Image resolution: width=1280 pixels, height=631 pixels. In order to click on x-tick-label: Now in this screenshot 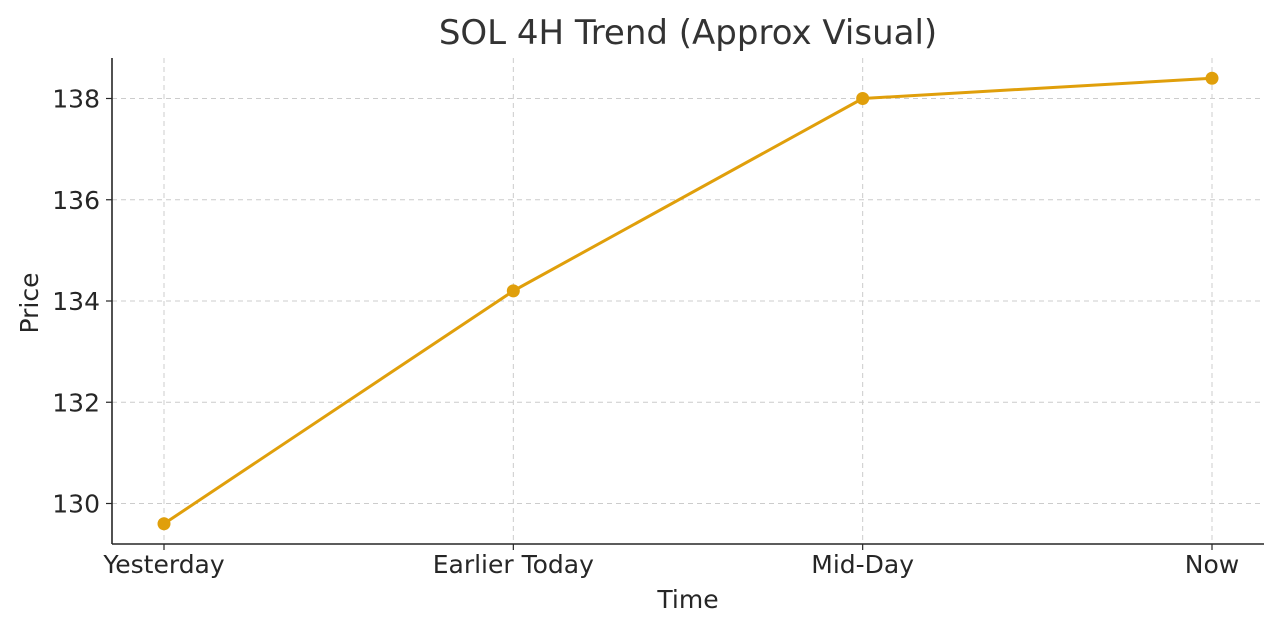, I will do `click(1212, 564)`.